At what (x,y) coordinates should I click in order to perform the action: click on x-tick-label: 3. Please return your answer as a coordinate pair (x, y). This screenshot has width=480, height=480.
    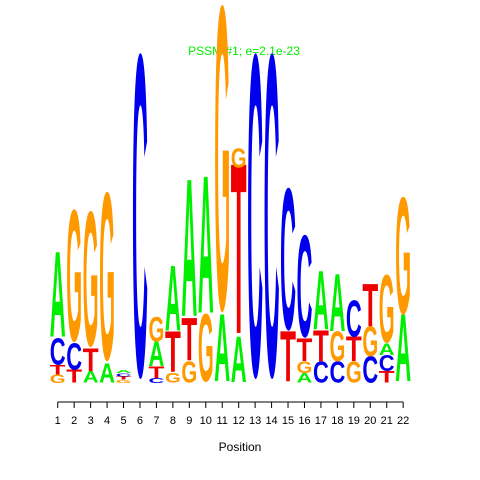
    Looking at the image, I should click on (91, 421).